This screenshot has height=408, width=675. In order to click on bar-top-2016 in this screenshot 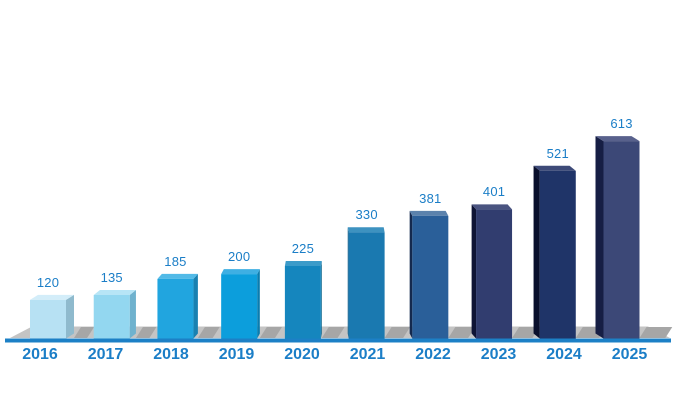, I will do `click(52, 297)`.